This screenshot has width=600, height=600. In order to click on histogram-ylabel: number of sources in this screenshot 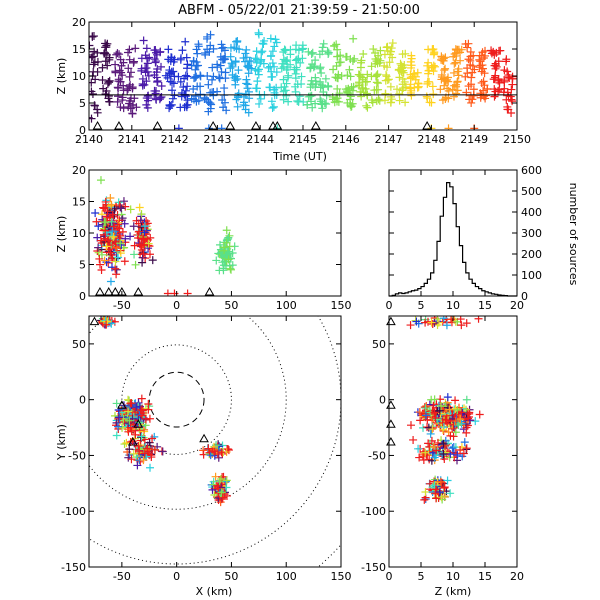, I will do `click(573, 234)`.